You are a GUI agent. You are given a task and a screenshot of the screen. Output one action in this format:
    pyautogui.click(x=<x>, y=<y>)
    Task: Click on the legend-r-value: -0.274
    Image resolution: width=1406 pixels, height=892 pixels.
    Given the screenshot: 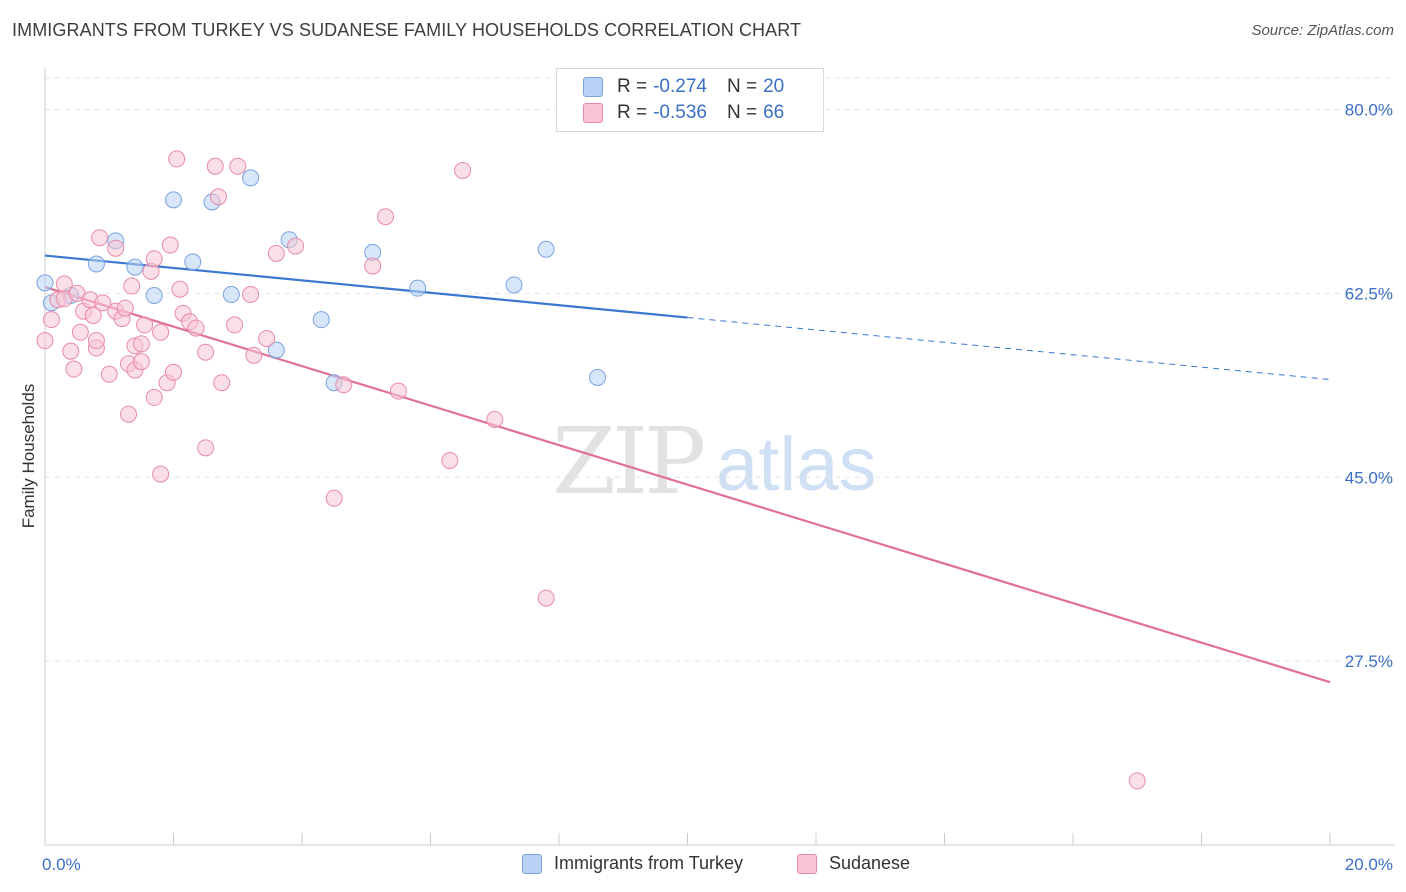 What is the action you would take?
    pyautogui.click(x=680, y=86)
    